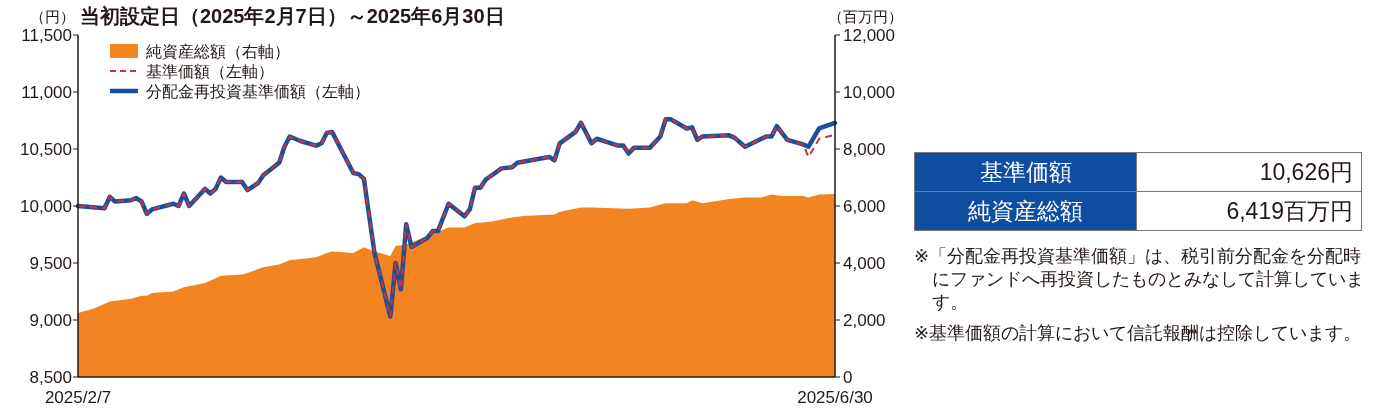  What do you see at coordinates (1249, 172) in the screenshot?
I see `text: 10,626円` at bounding box center [1249, 172].